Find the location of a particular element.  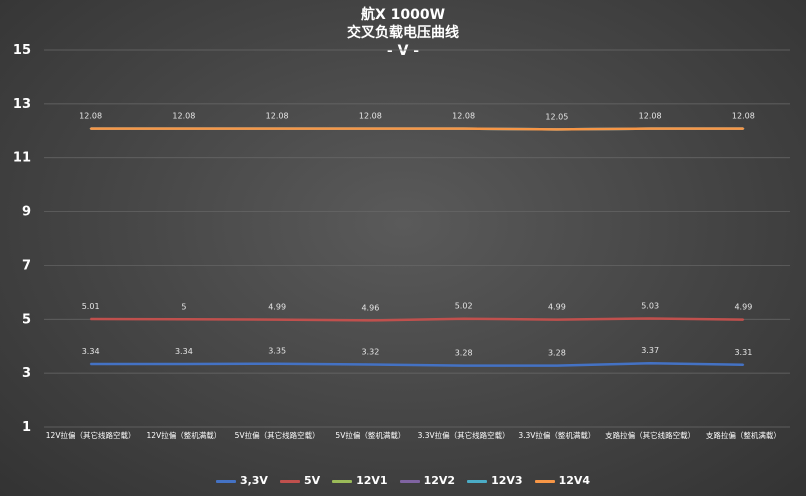

y-tick-label: 13 is located at coordinates (22, 104).